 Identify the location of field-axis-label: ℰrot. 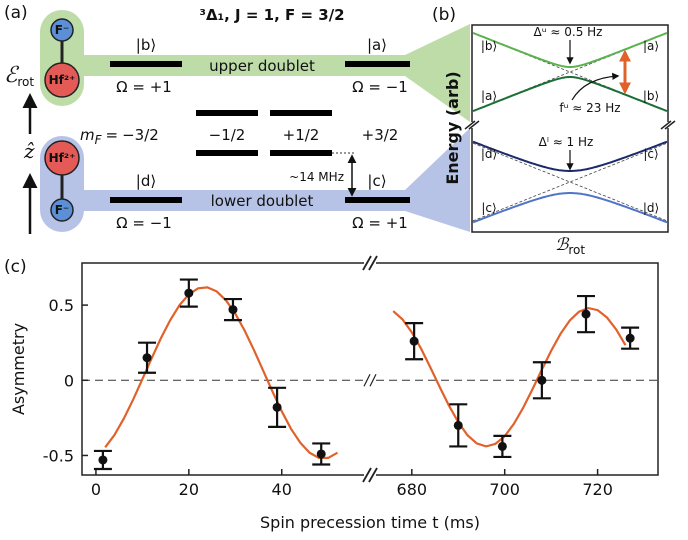
(19, 76).